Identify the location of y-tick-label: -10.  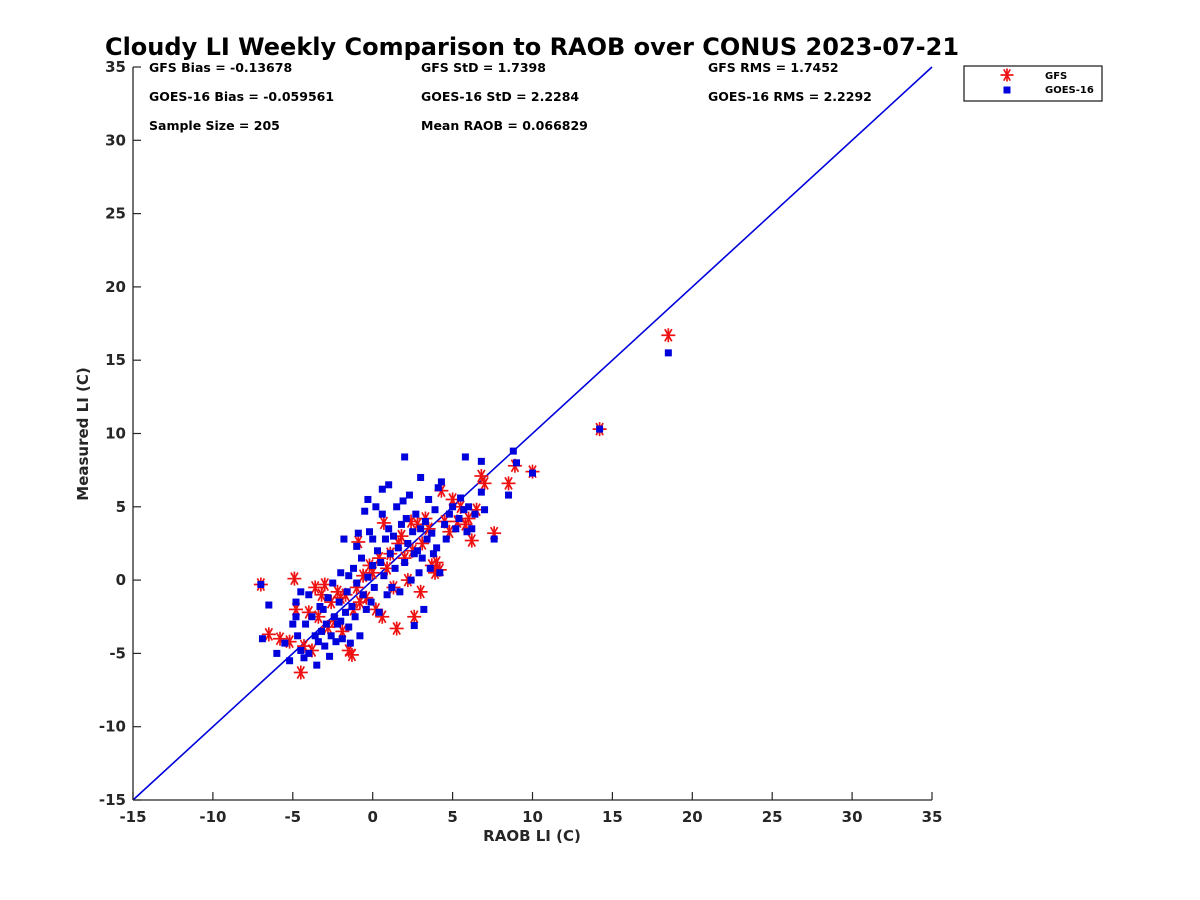
(112, 727).